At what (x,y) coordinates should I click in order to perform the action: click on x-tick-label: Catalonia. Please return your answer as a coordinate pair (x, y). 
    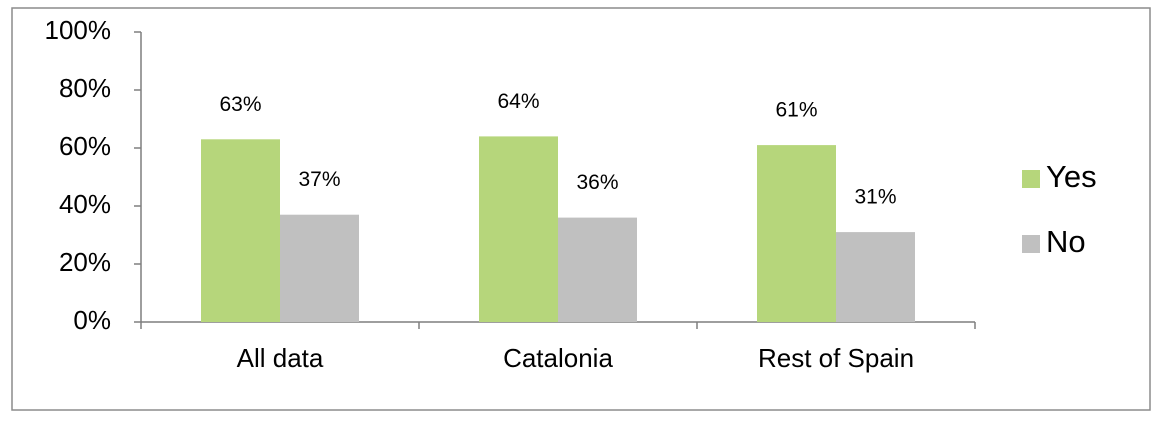
    Looking at the image, I should click on (558, 358).